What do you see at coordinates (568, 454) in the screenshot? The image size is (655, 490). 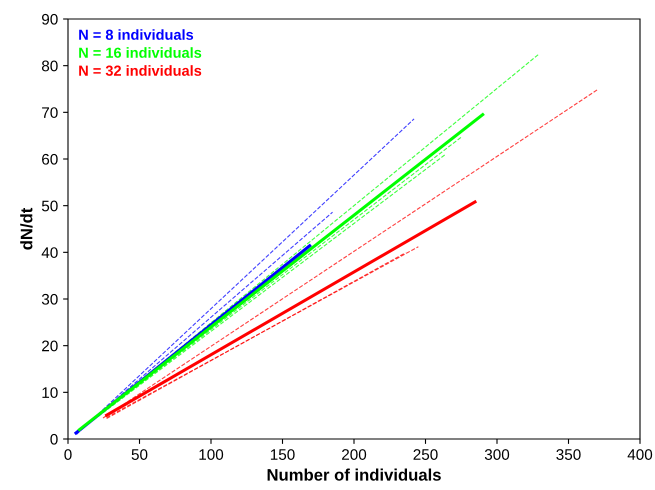 I see `x-tick-label: 350` at bounding box center [568, 454].